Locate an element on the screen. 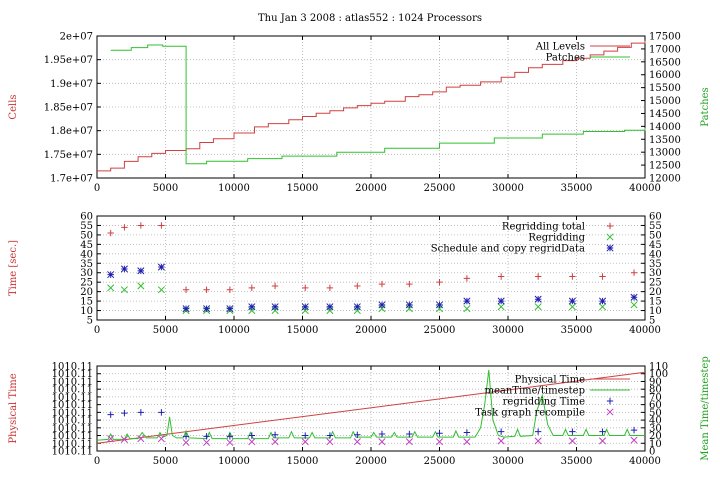 Image resolution: width=720 pixels, height=504 pixels. legend-label: regridding Time is located at coordinates (544, 402).